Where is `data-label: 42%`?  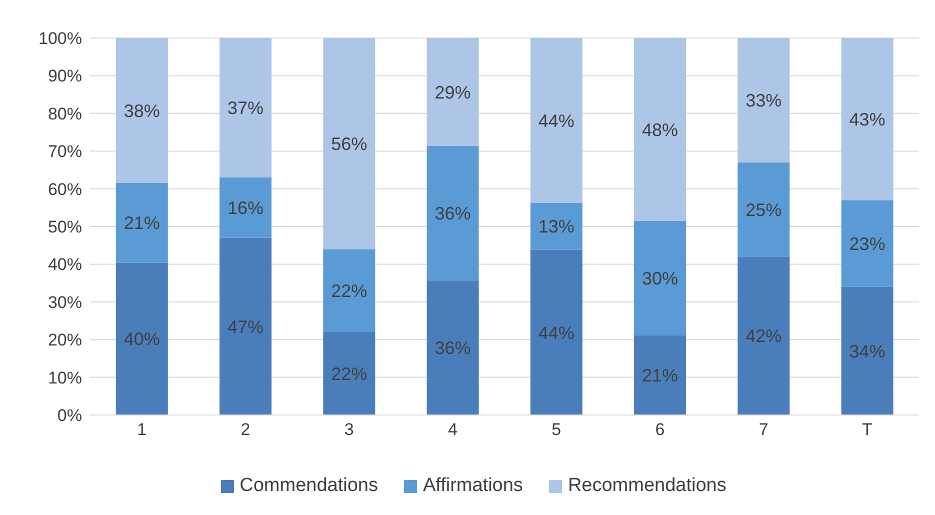
data-label: 42% is located at coordinates (764, 336).